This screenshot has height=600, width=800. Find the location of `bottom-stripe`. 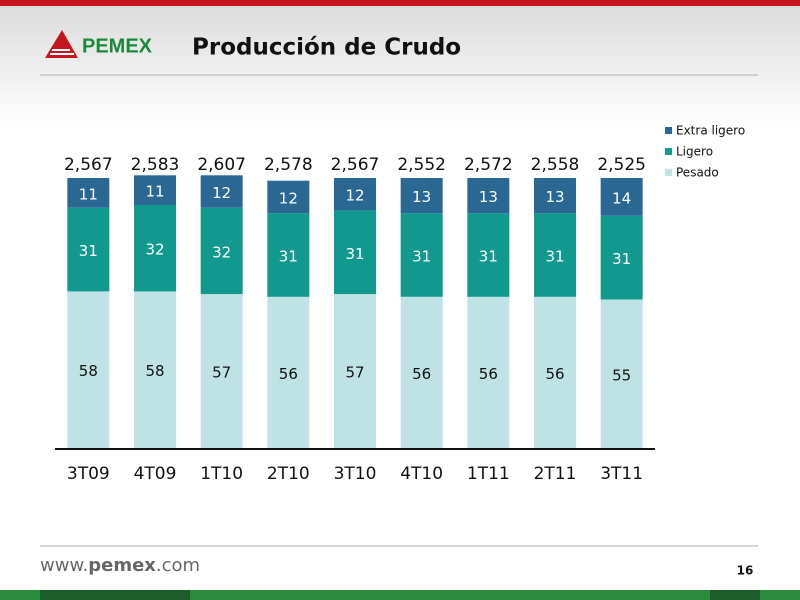

bottom-stripe is located at coordinates (400, 595).